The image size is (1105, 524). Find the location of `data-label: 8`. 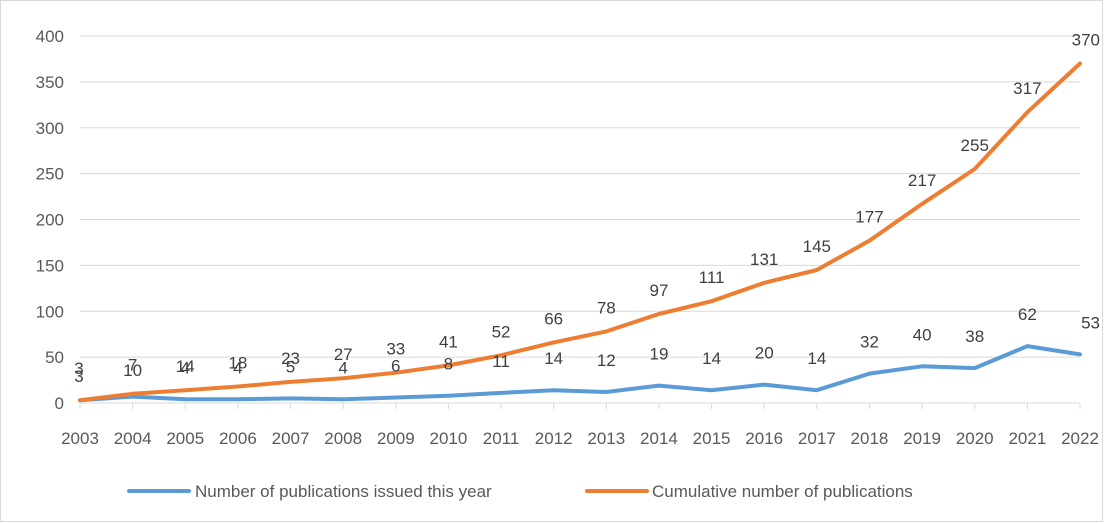

data-label: 8 is located at coordinates (448, 364).